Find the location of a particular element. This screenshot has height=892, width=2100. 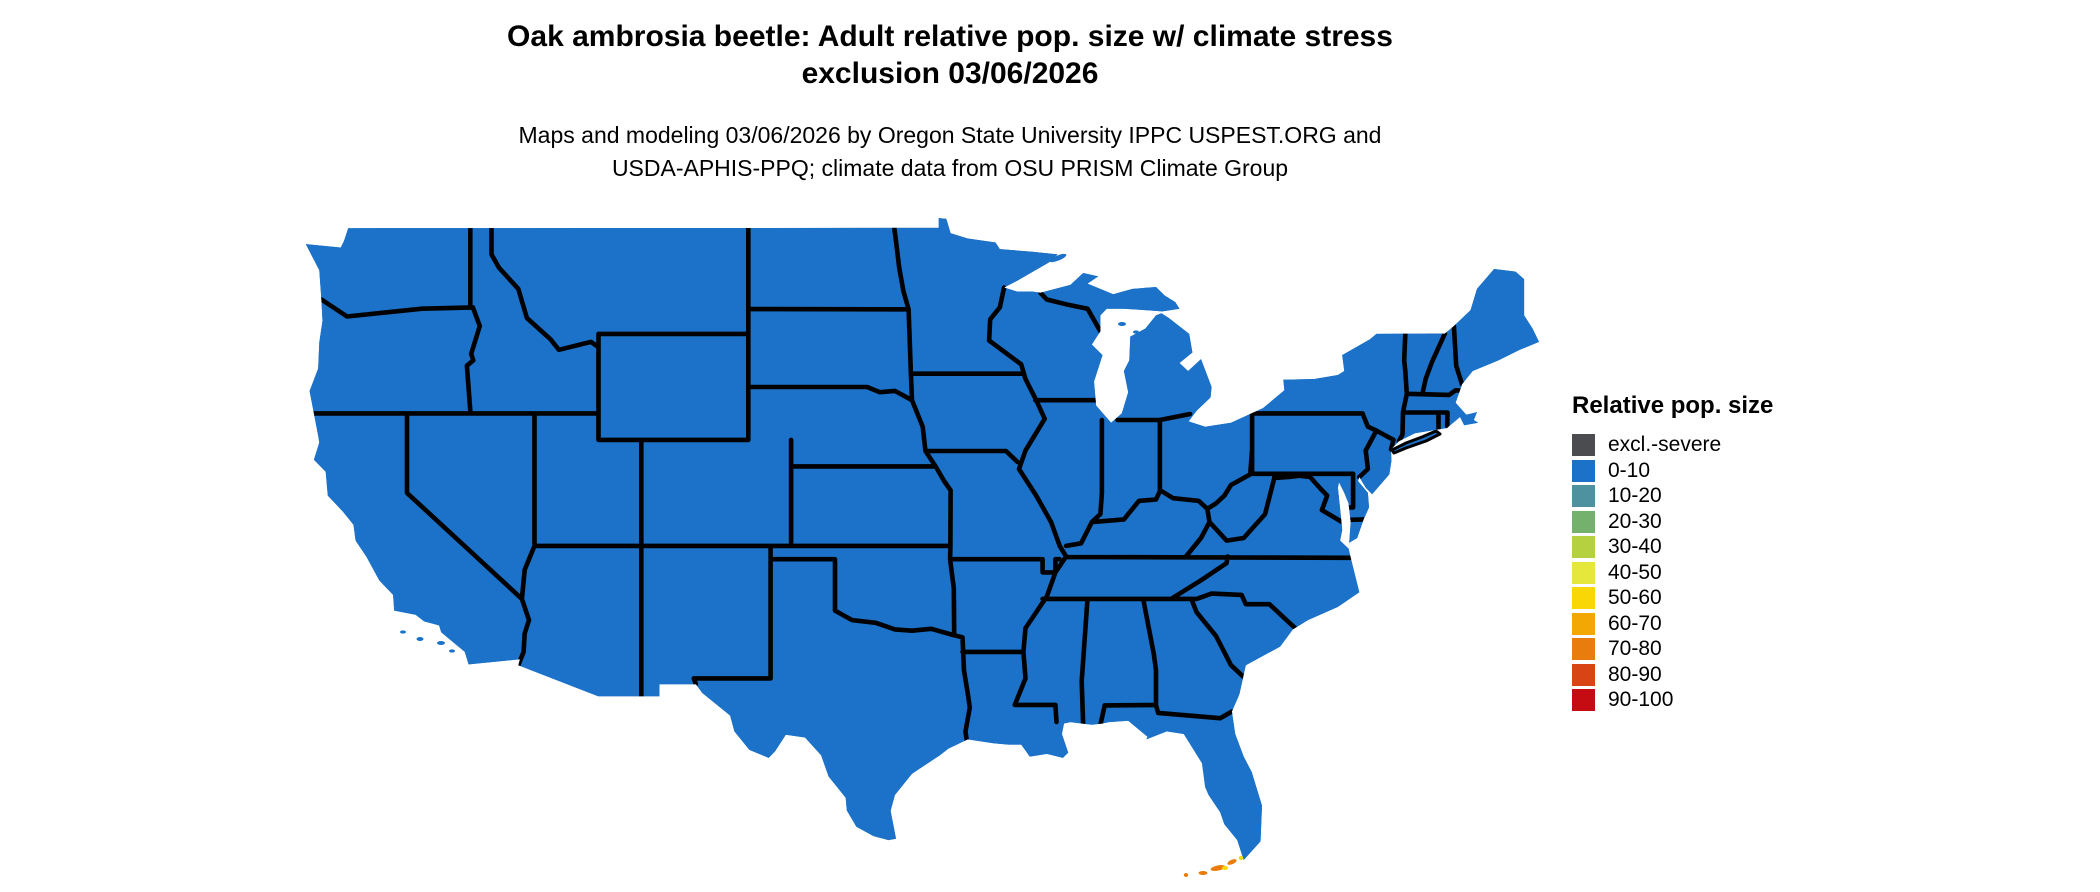

legend-item-90-100: 90-100 is located at coordinates (1722, 699).